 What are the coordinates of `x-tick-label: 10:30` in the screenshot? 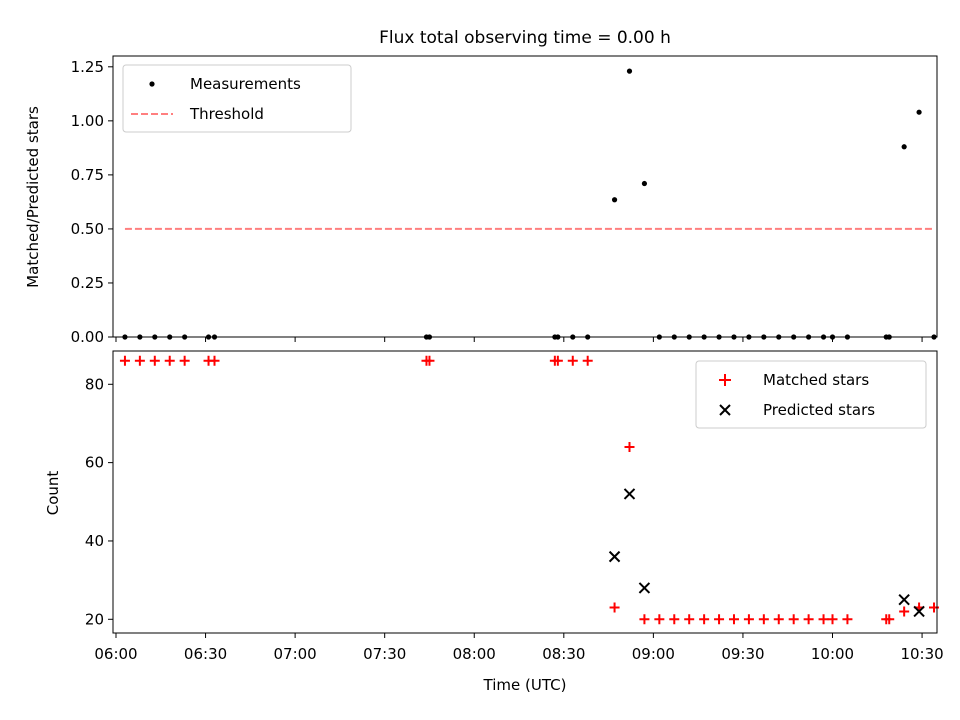 It's located at (921, 654).